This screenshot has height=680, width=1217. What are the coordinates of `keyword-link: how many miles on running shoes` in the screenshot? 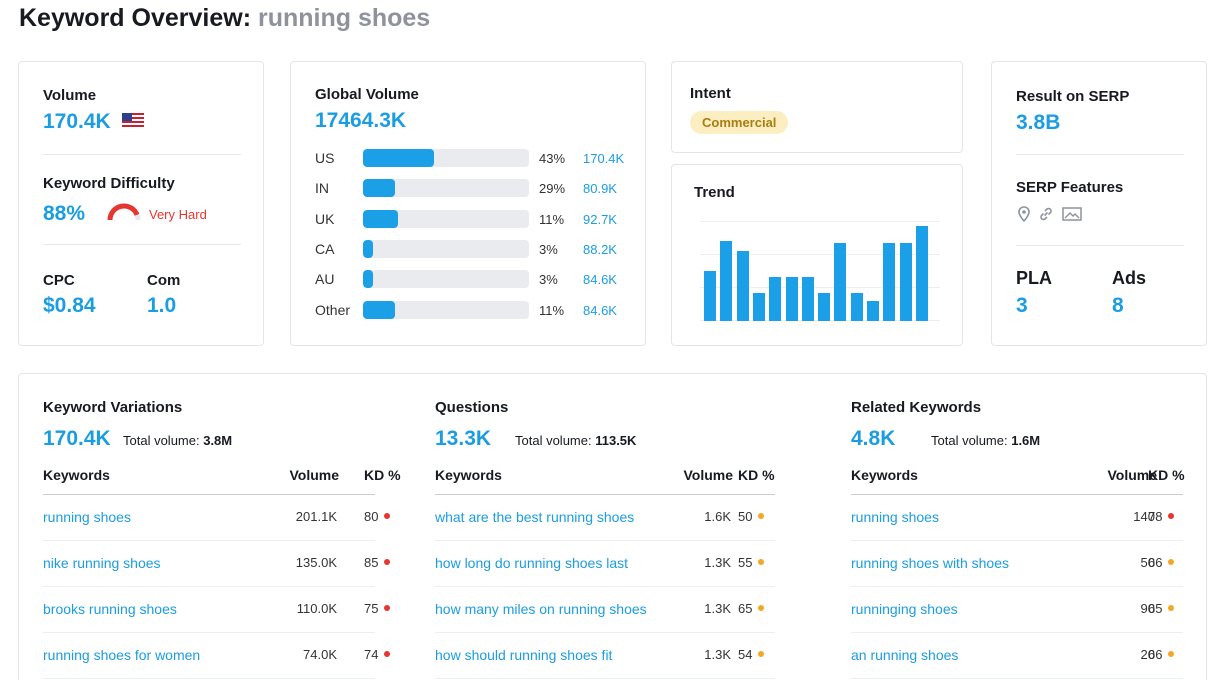 It's located at (541, 609).